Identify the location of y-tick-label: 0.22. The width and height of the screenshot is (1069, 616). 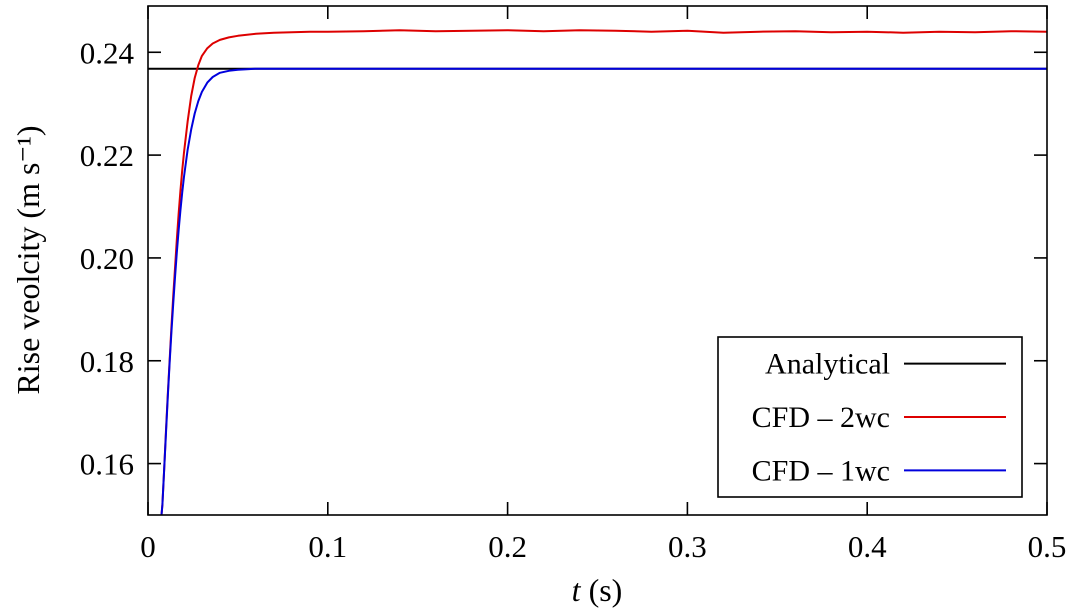
(107, 155).